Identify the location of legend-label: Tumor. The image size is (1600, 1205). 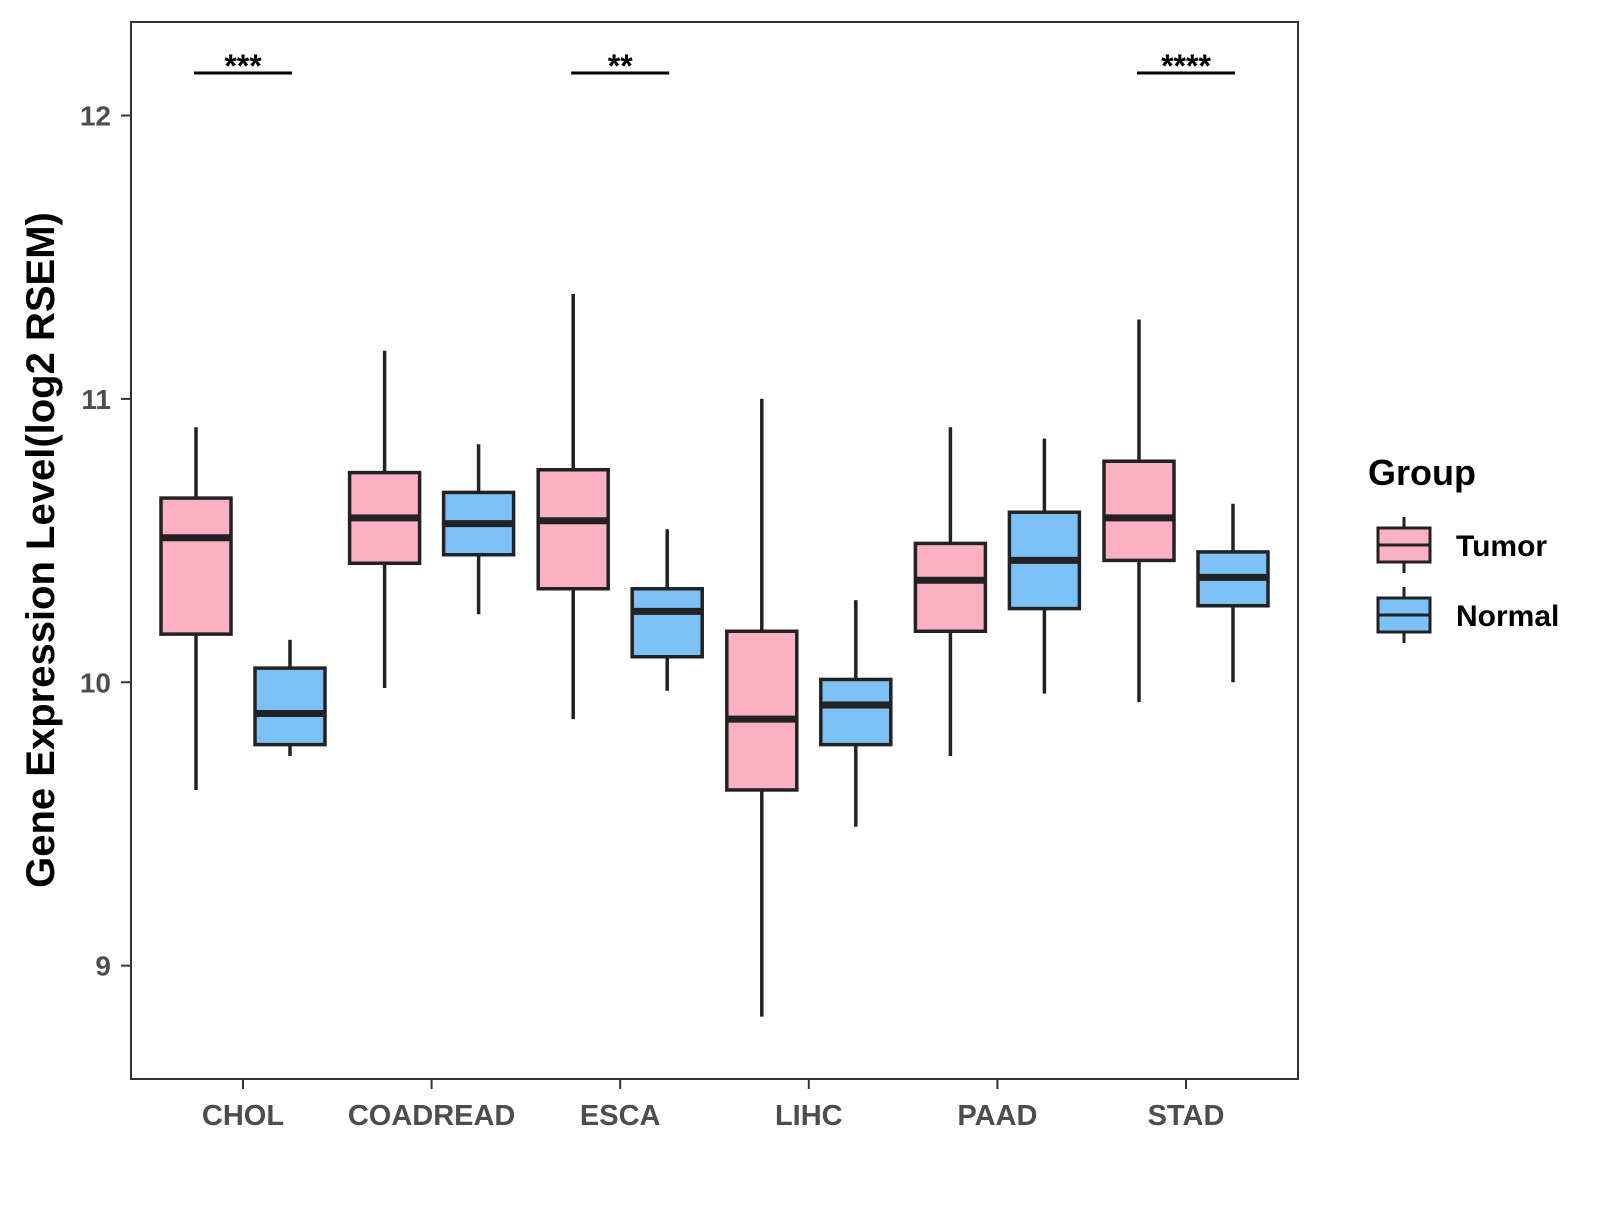
(1501, 546).